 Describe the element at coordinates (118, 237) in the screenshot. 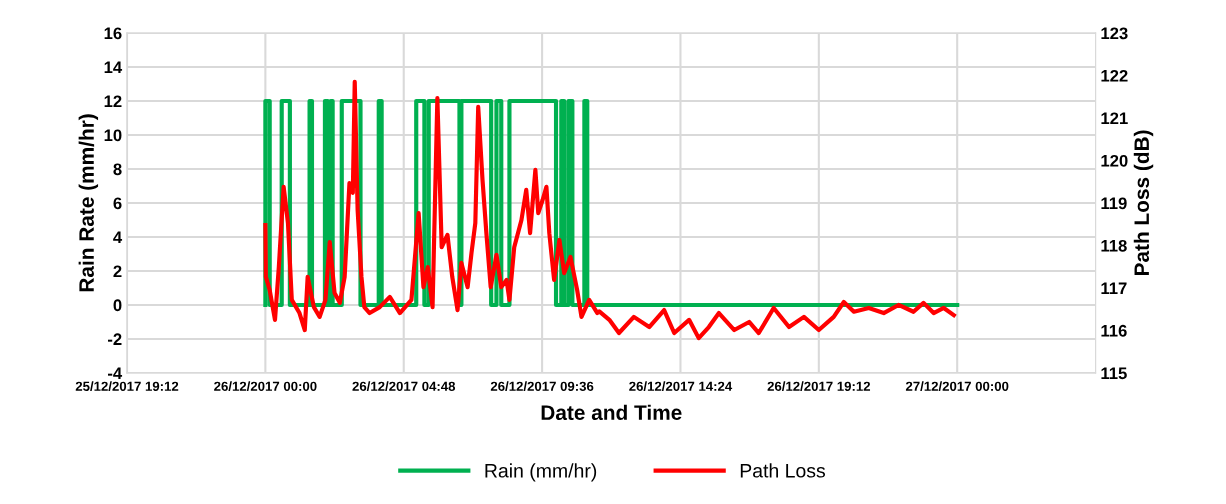

I see `y-tick-label: 4` at that location.